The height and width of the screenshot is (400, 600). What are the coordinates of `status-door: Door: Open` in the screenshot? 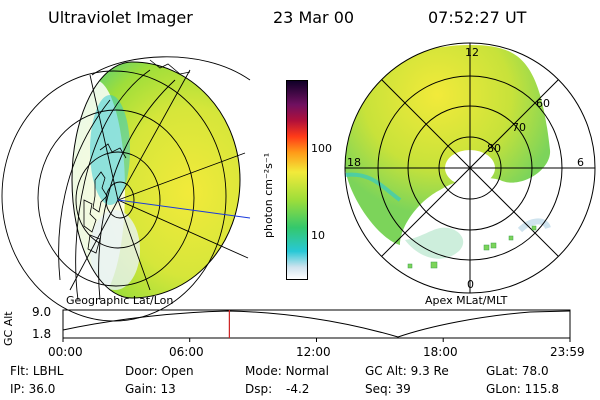 It's located at (159, 371).